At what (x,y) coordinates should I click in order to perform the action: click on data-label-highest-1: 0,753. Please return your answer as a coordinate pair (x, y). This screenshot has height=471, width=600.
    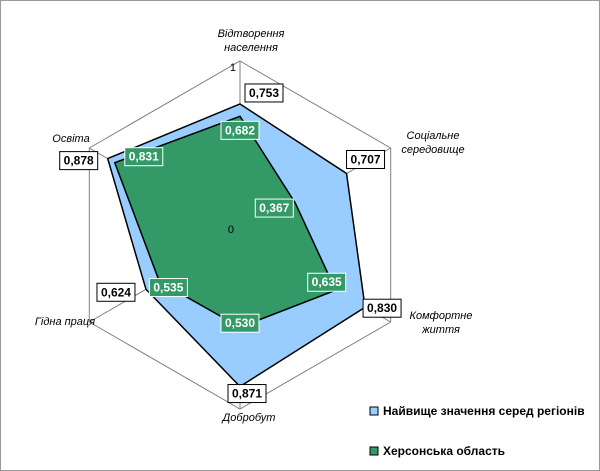
    Looking at the image, I should click on (264, 93).